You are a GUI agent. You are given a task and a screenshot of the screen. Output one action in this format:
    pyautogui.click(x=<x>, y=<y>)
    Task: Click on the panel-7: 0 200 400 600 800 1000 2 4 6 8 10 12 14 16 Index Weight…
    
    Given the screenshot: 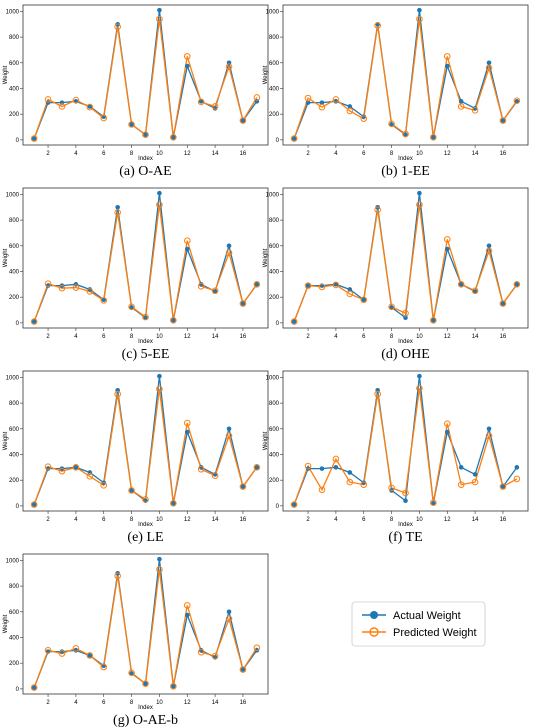 What is the action you would take?
    pyautogui.click(x=136, y=640)
    